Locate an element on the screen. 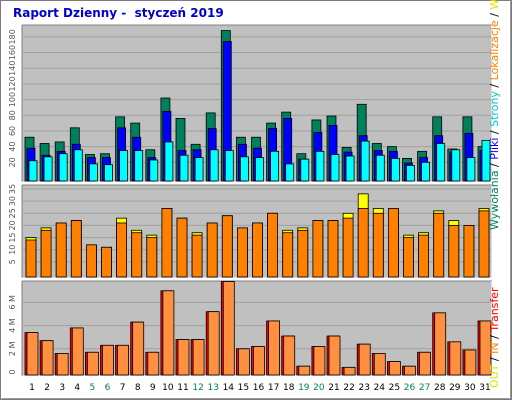 This screenshot has height=400, width=512. y-tick-label: 30 is located at coordinates (12, 201).